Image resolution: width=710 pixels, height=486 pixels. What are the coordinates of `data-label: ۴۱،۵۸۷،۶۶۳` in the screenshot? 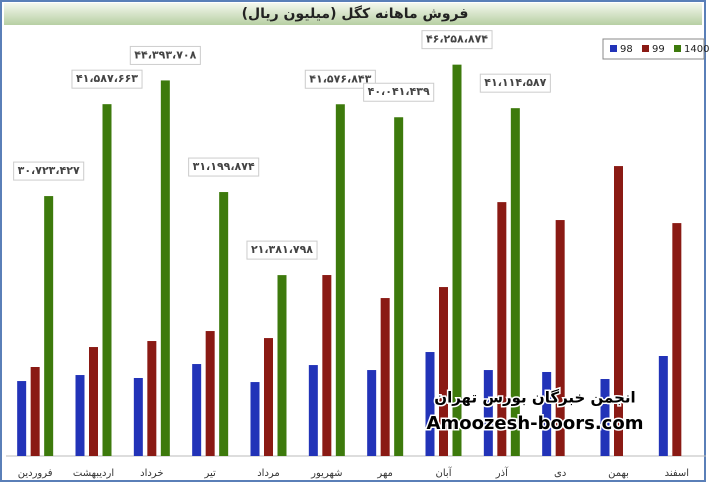 It's located at (107, 79).